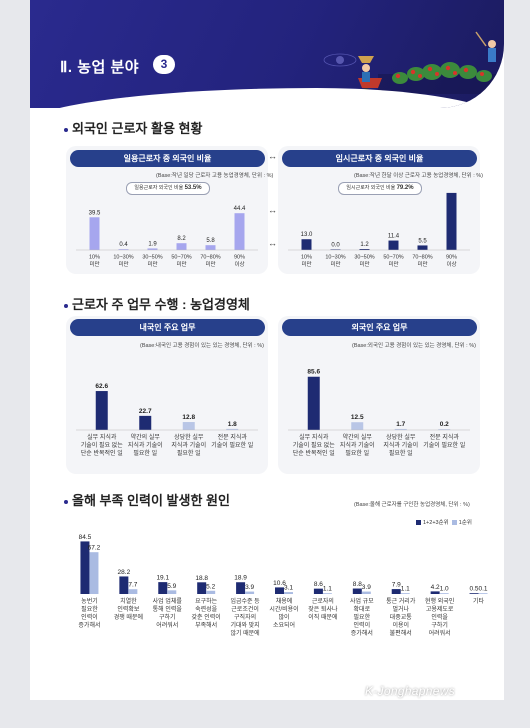 Image resolution: width=530 pixels, height=728 pixels. I want to click on bar-value-label: 1.1, so click(405, 589).